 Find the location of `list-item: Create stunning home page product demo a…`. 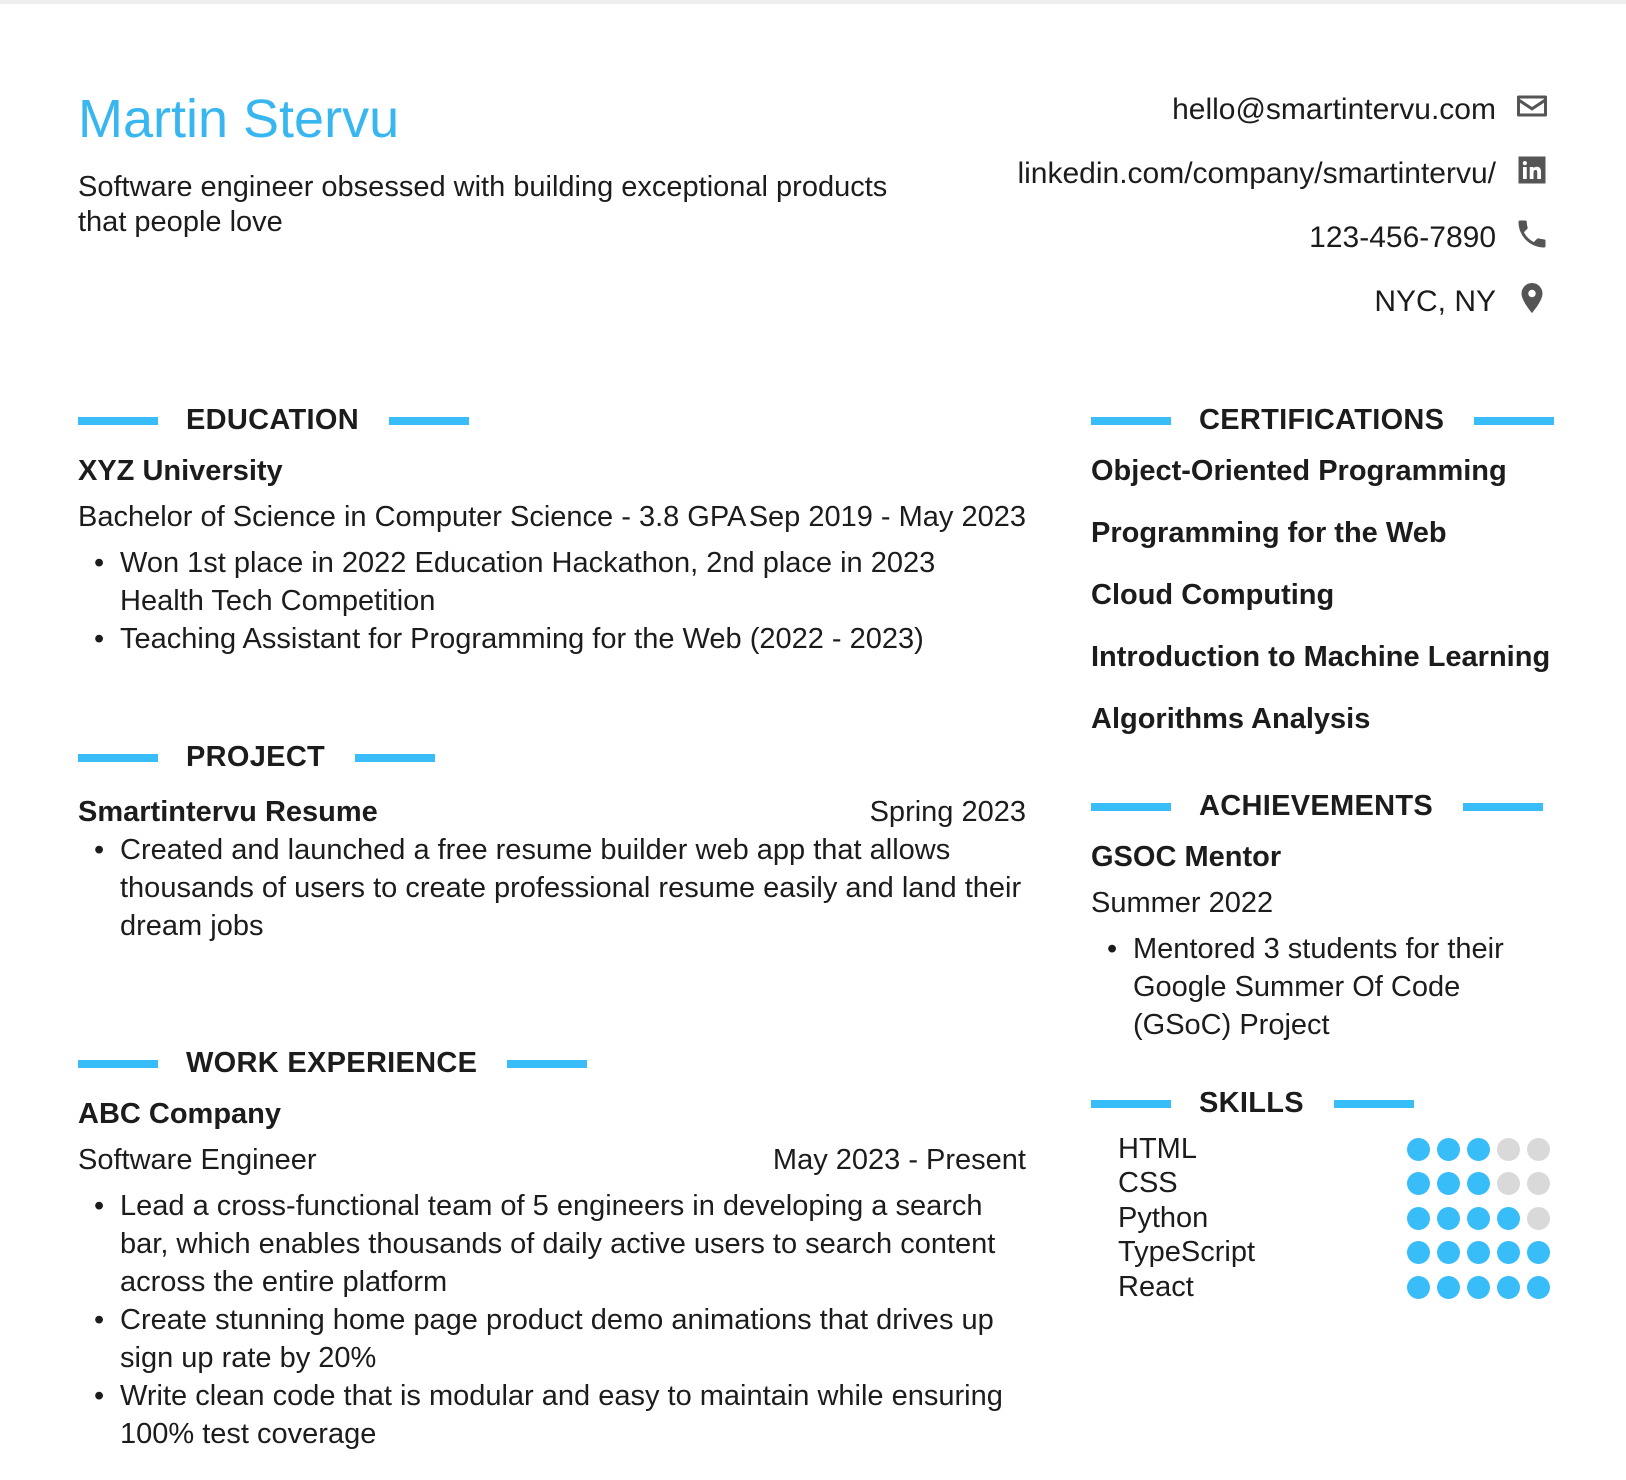

list-item: Create stunning home page product demo a… is located at coordinates (552, 1339).